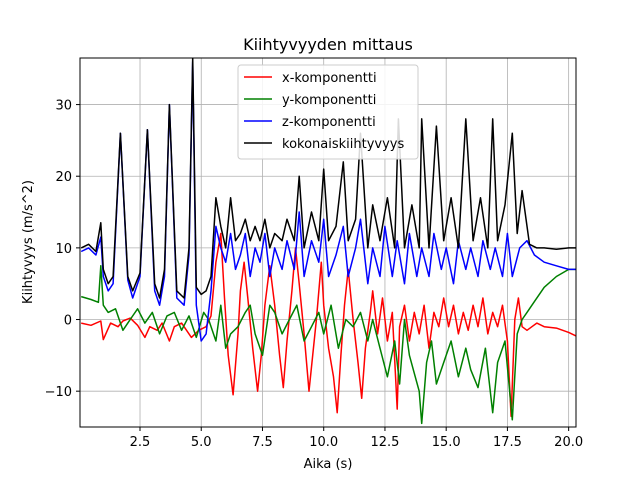 This screenshot has height=480, width=640. Describe the element at coordinates (329, 122) in the screenshot. I see `legend-label: z-komponentti` at that location.